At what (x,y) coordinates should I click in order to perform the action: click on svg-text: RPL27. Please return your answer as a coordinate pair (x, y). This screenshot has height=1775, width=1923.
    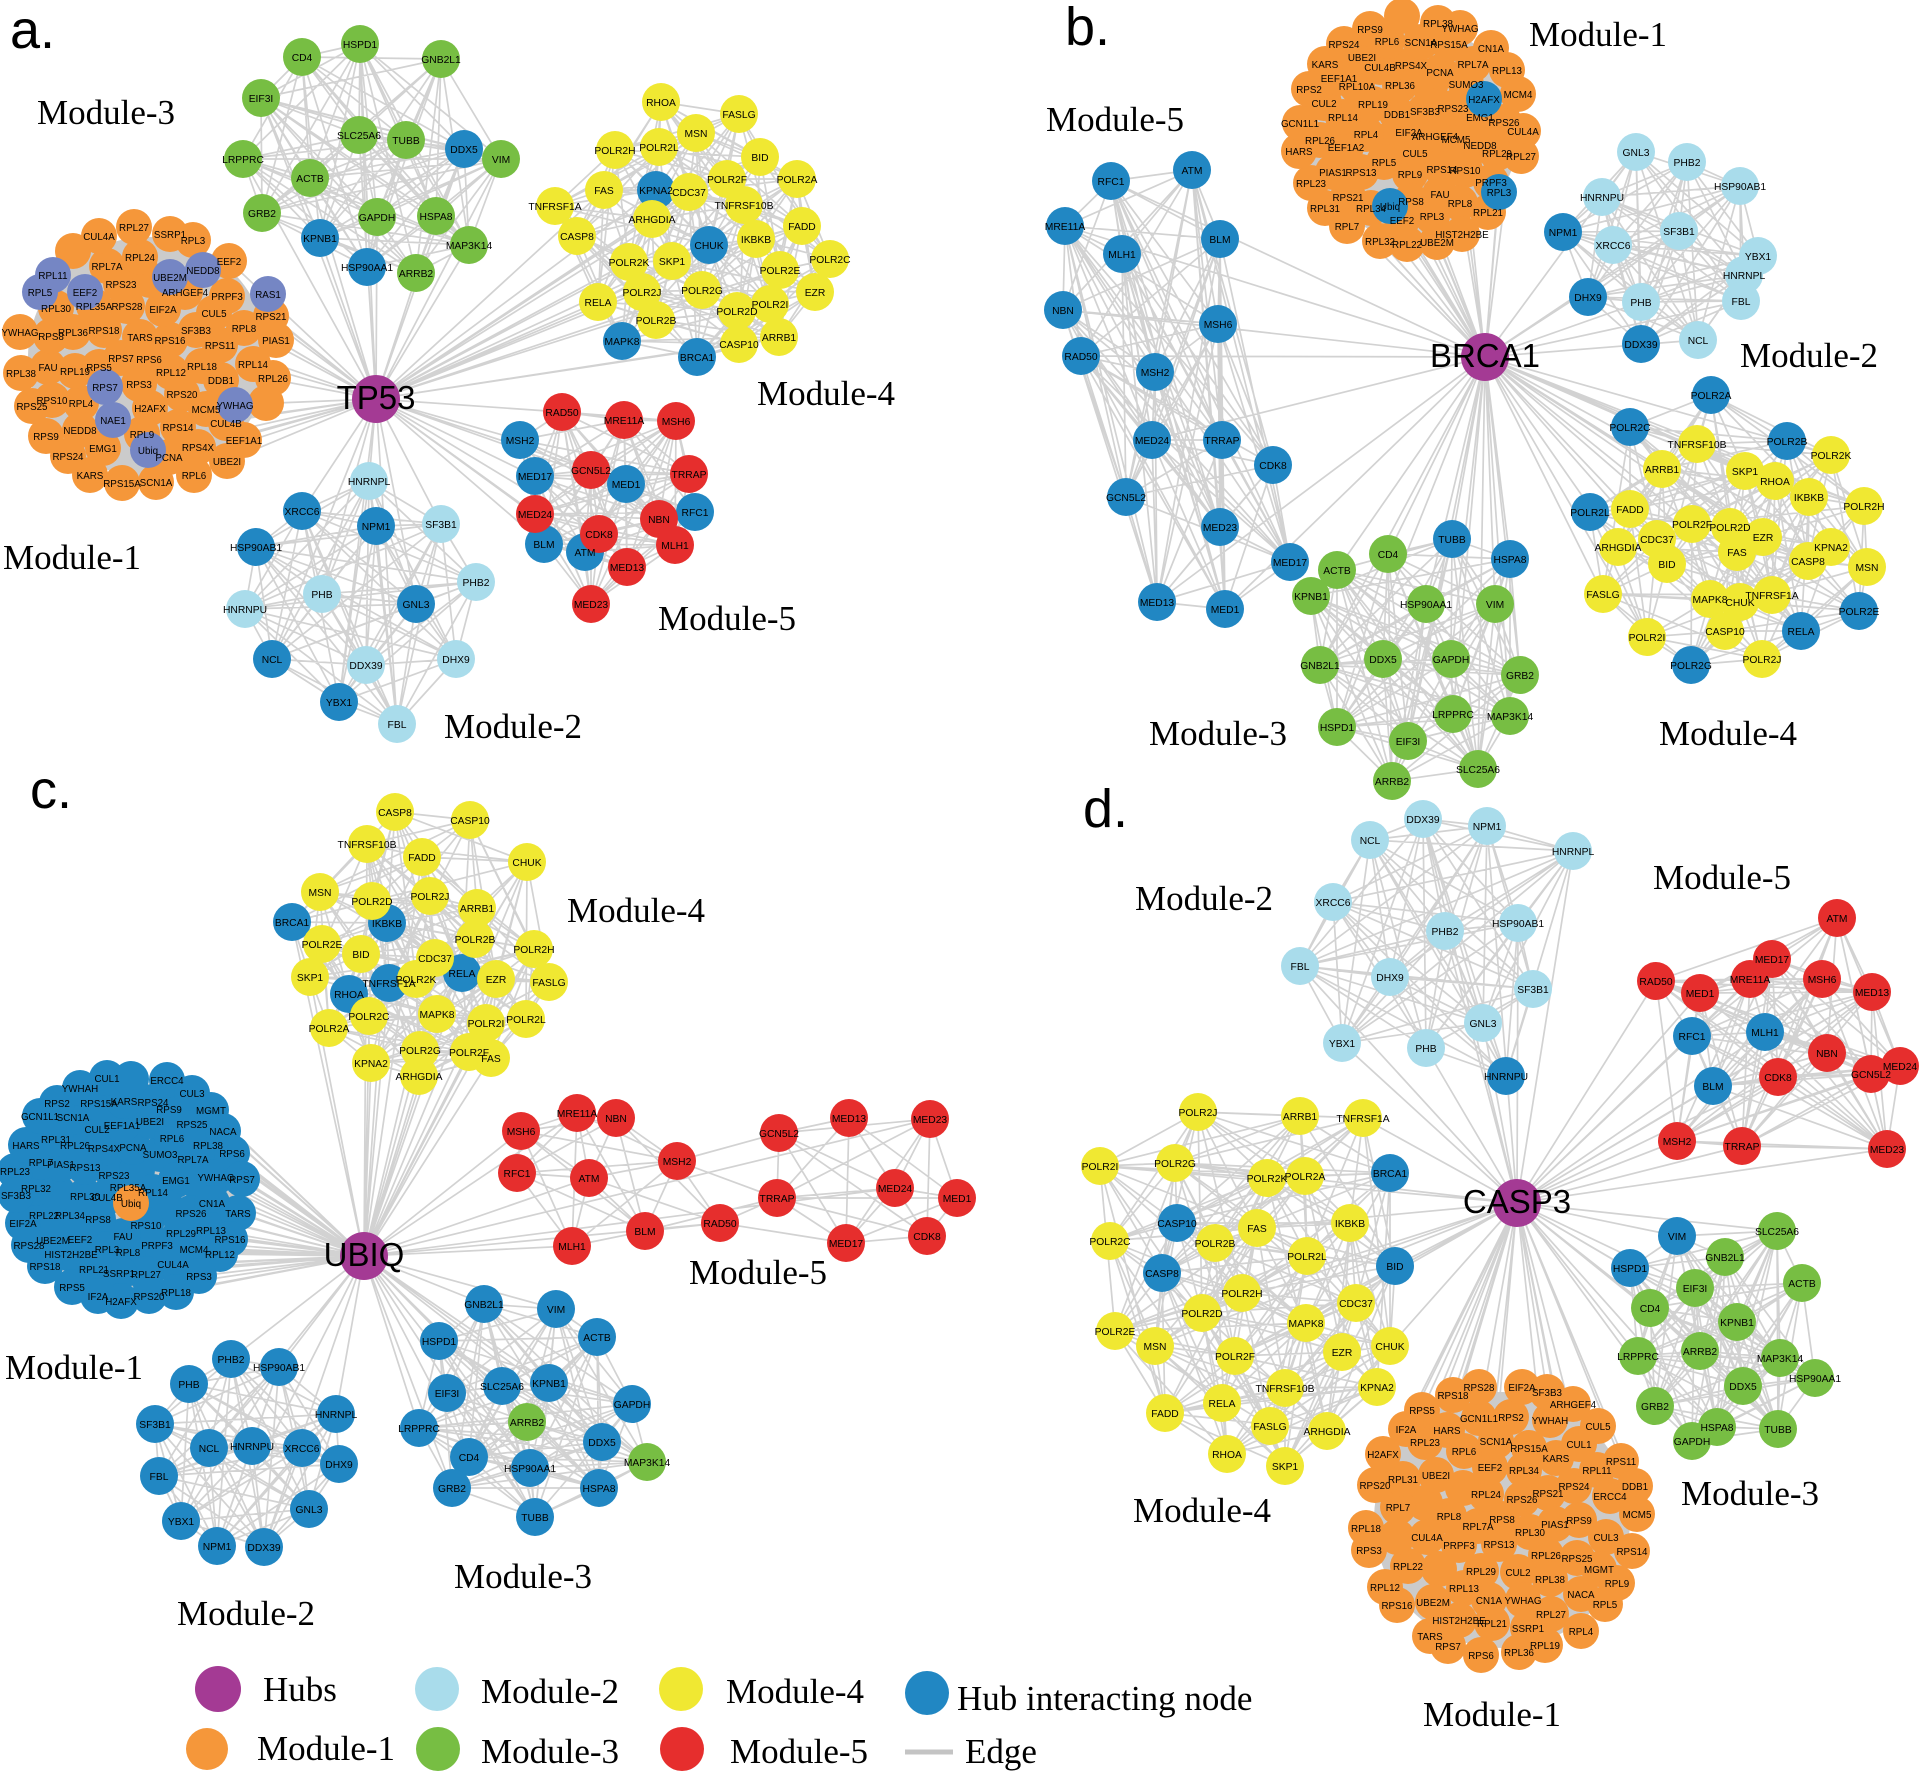
    Looking at the image, I should click on (1521, 157).